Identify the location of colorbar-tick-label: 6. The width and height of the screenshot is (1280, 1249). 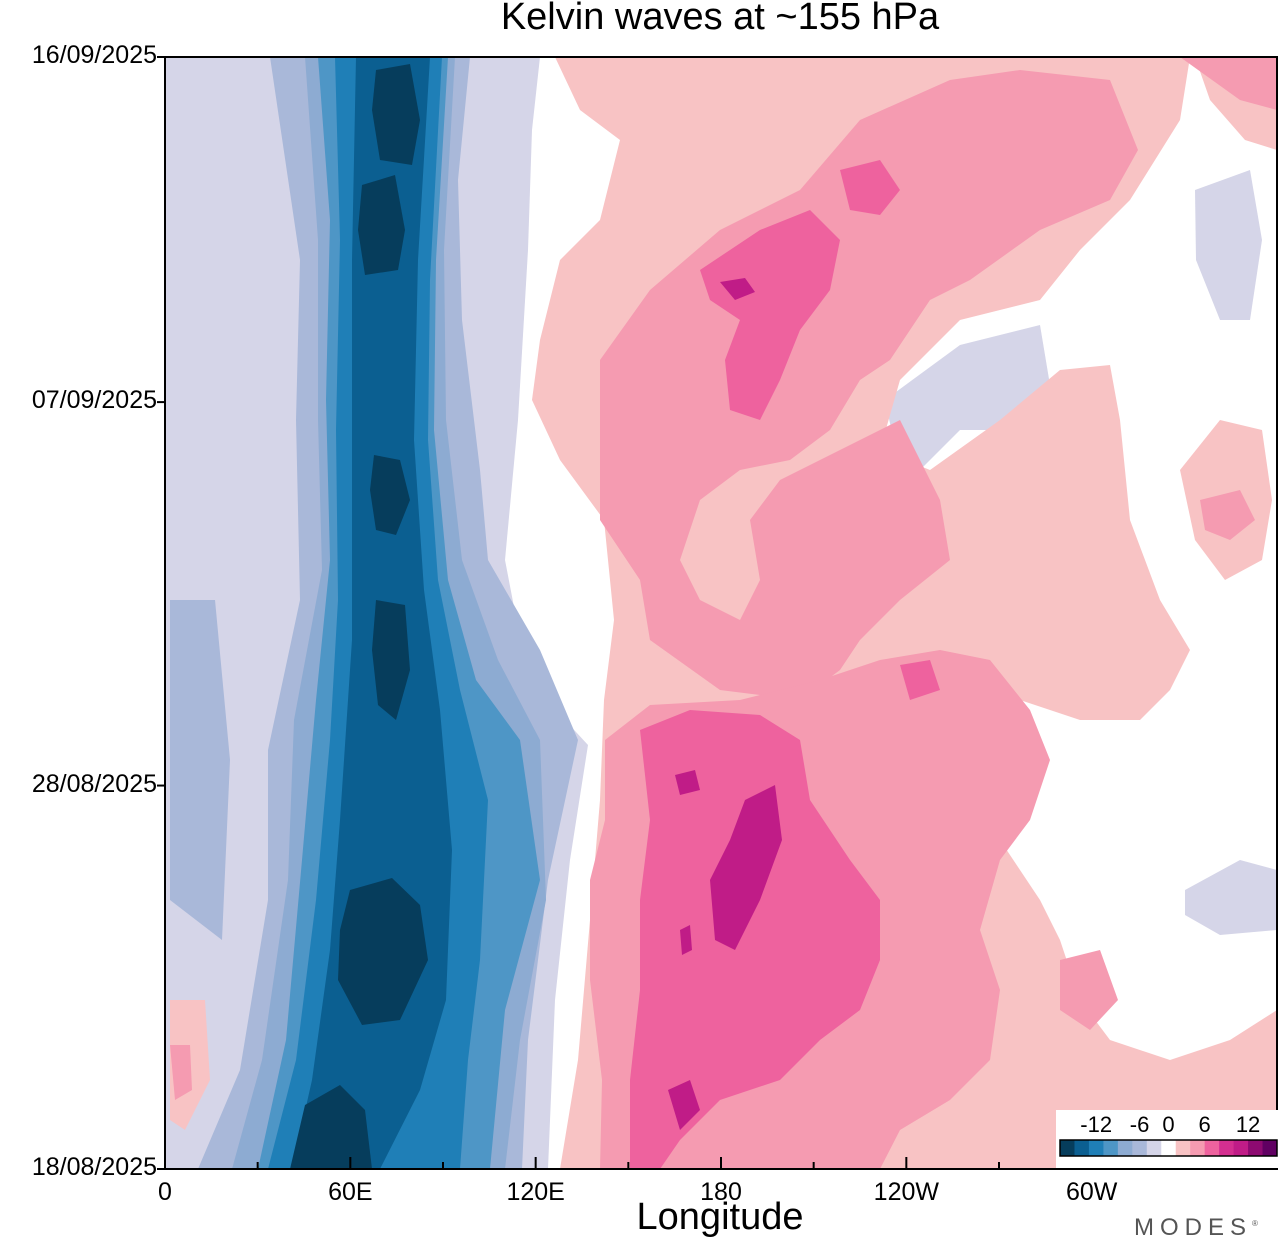
(1204, 1124).